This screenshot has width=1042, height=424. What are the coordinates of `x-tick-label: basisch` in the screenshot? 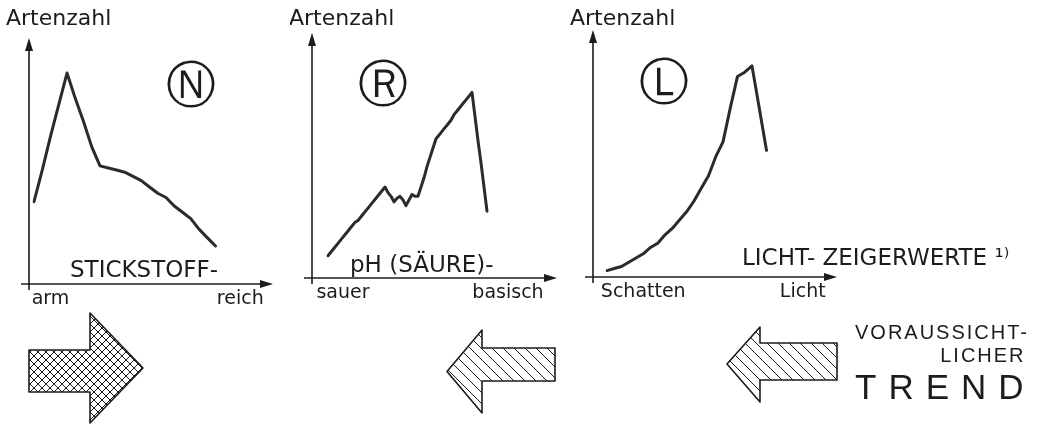 It's located at (508, 291).